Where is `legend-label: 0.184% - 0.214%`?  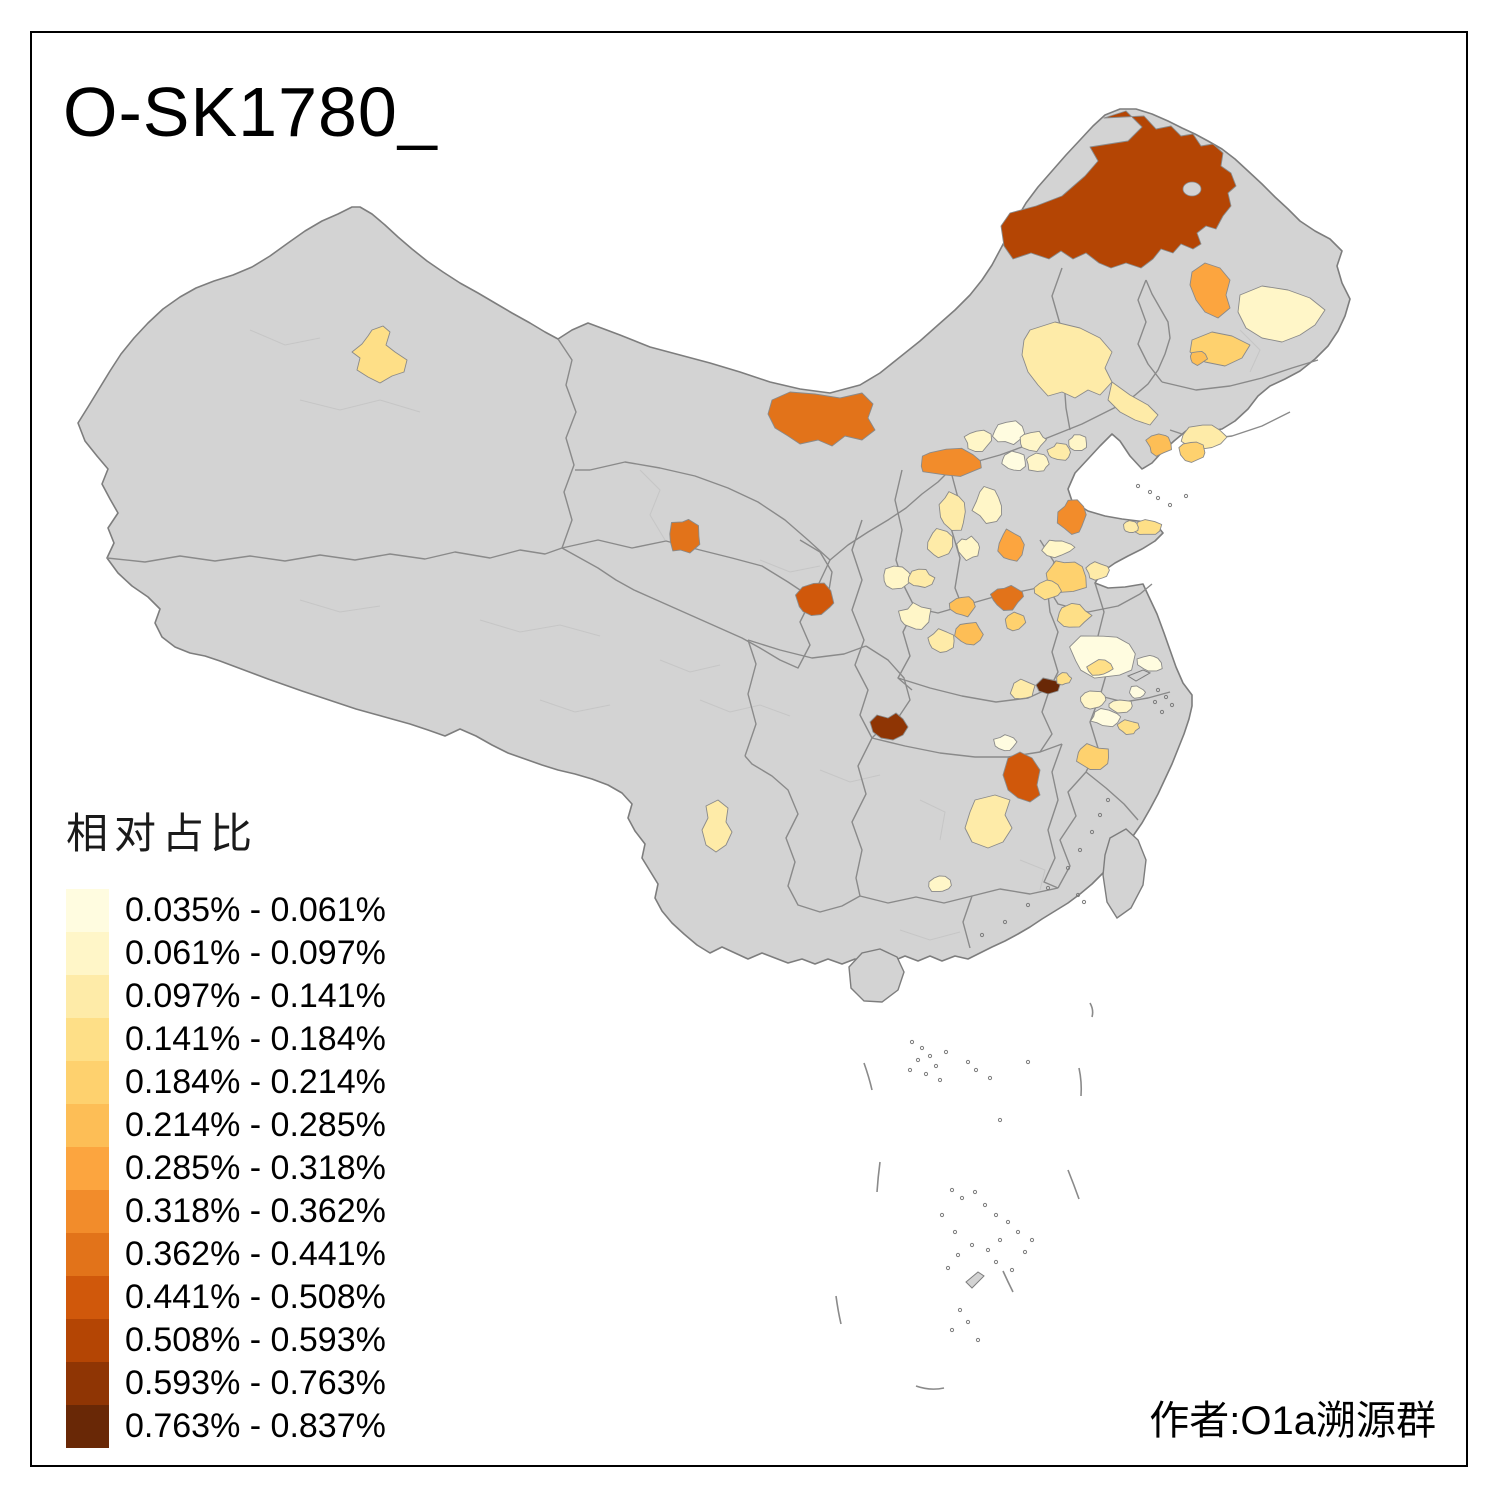
legend-label: 0.184% - 0.214% is located at coordinates (255, 1082).